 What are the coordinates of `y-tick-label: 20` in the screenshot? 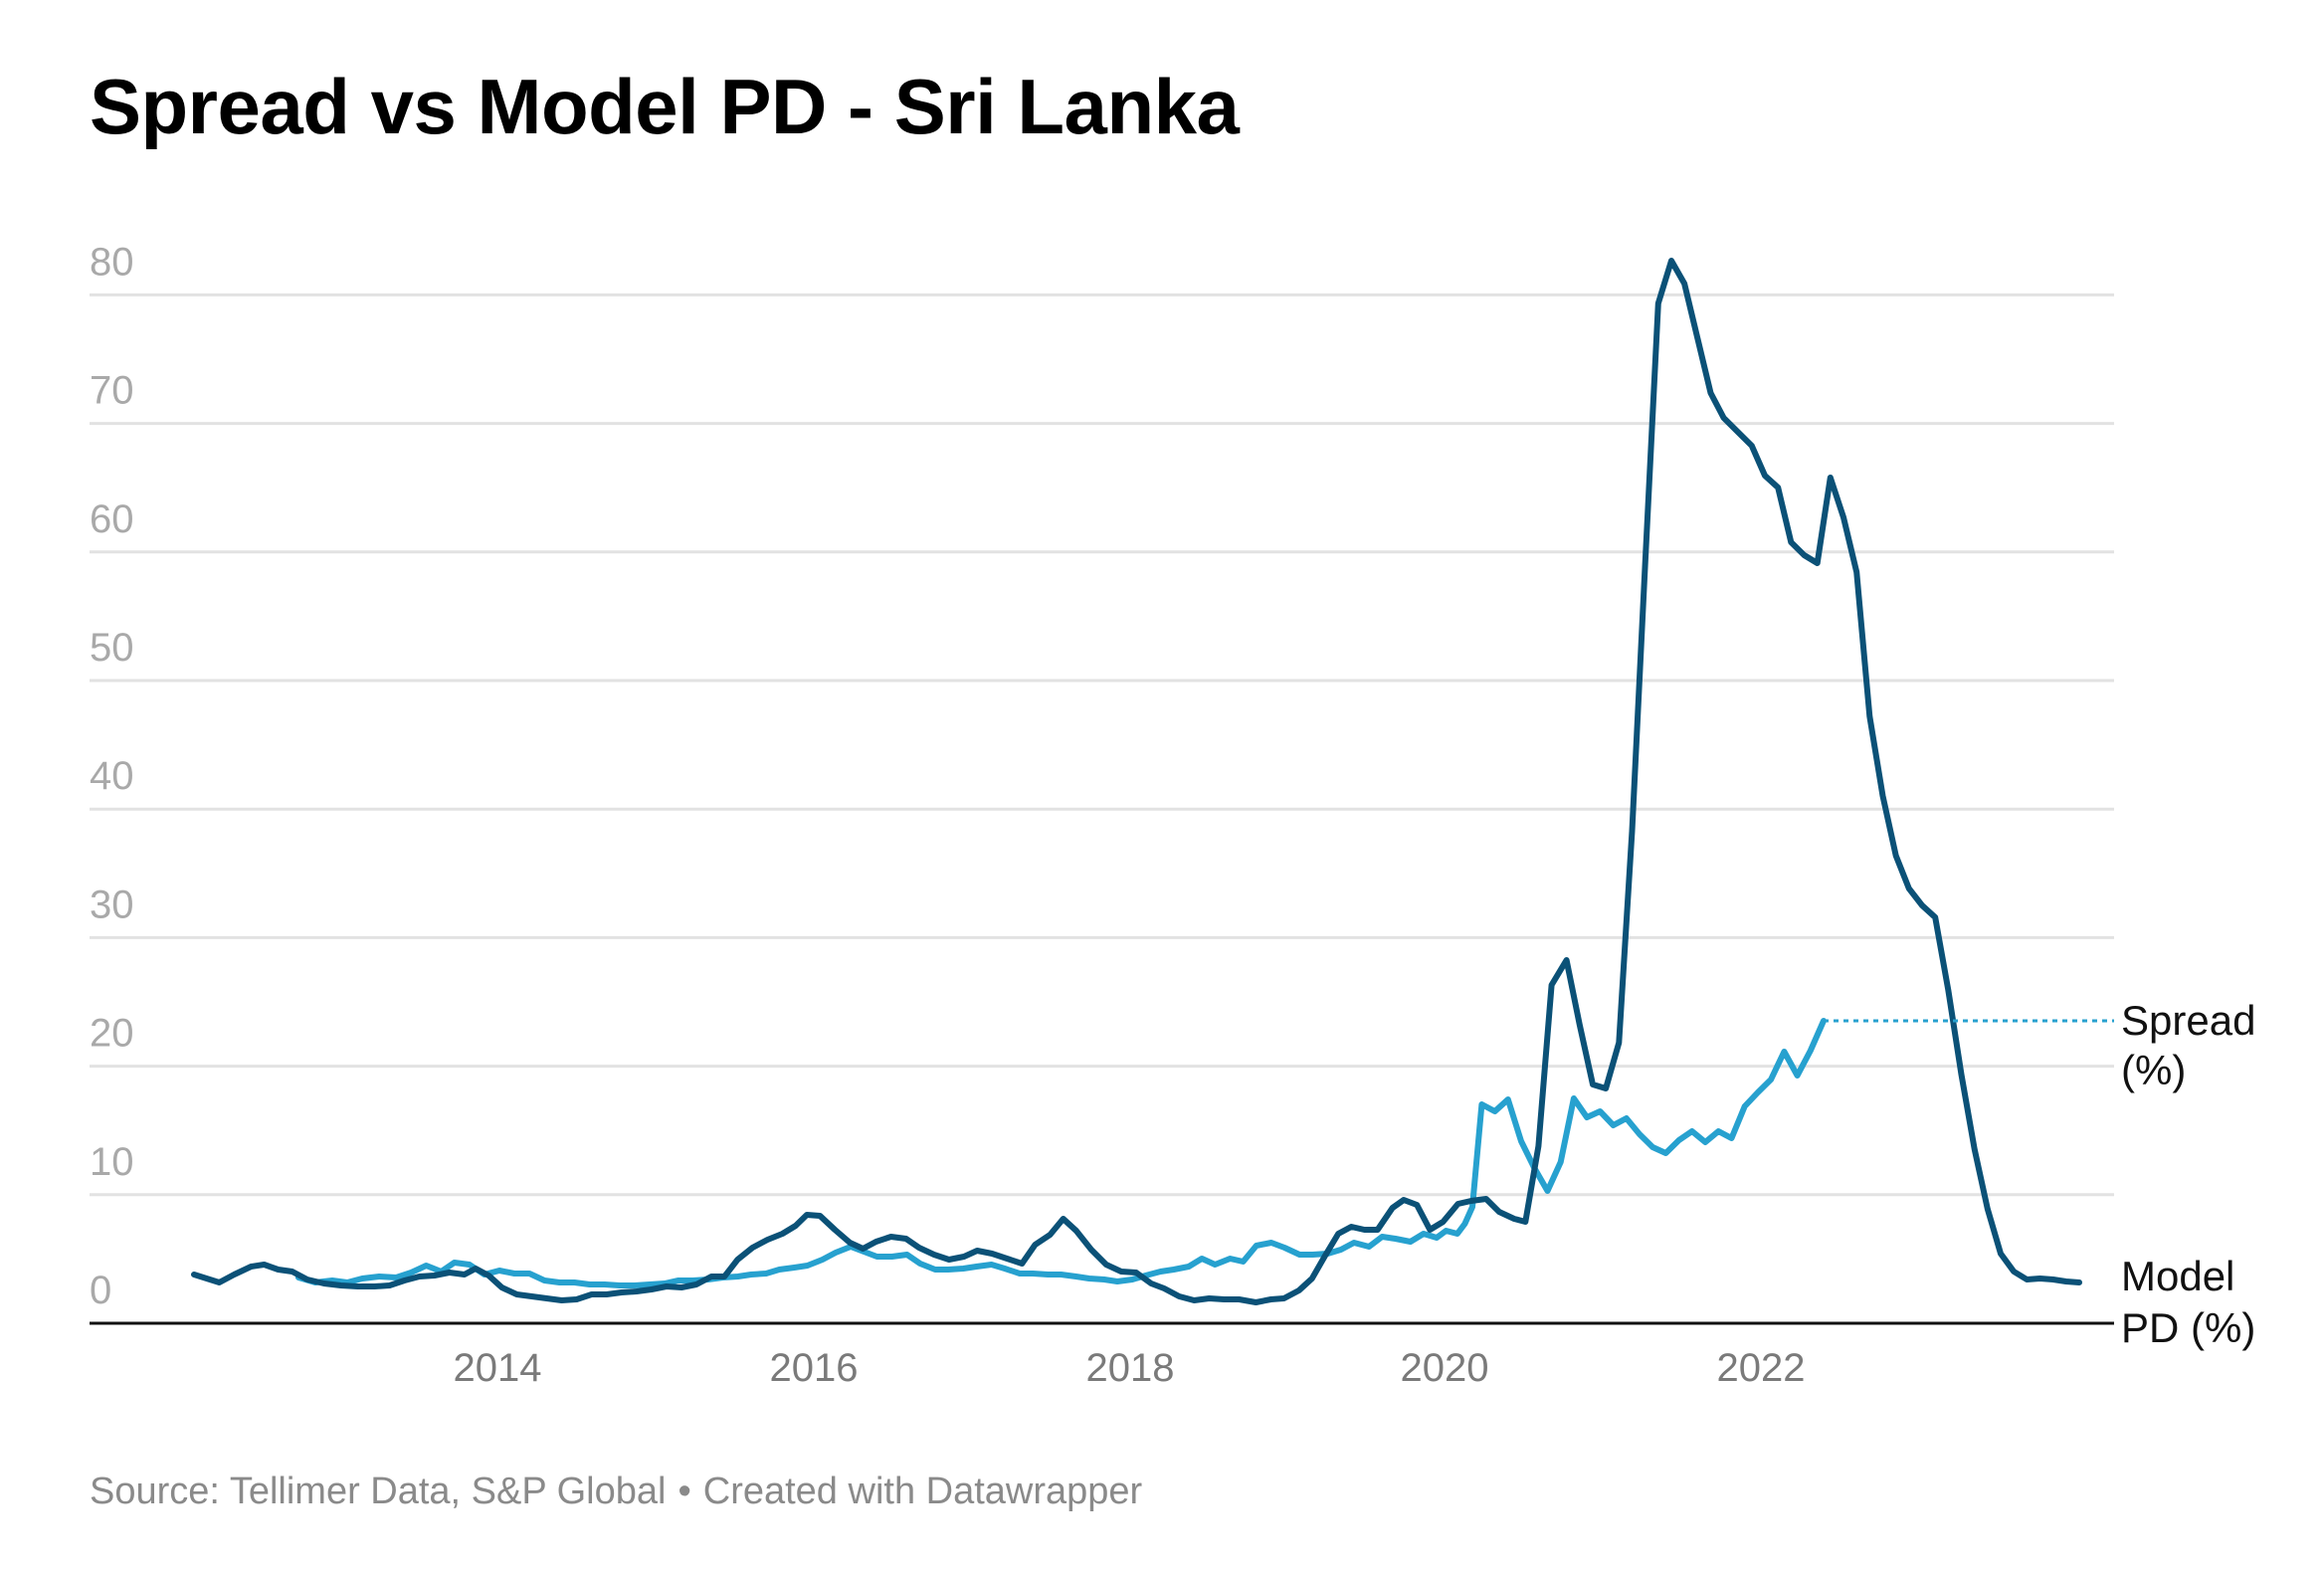 It's located at (112, 1034).